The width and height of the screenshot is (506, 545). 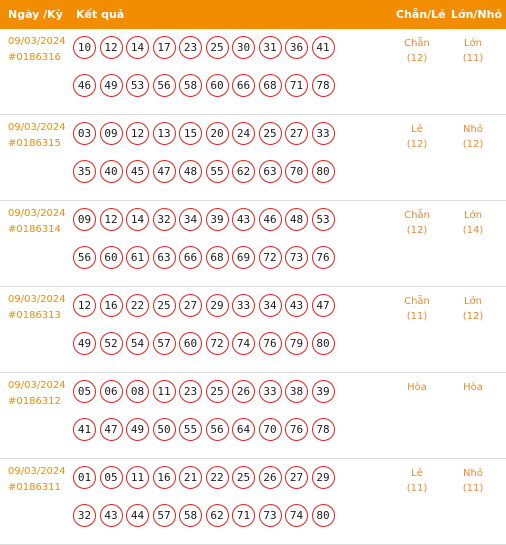 I want to click on chanle-stat: Chẵn (11), so click(x=417, y=309).